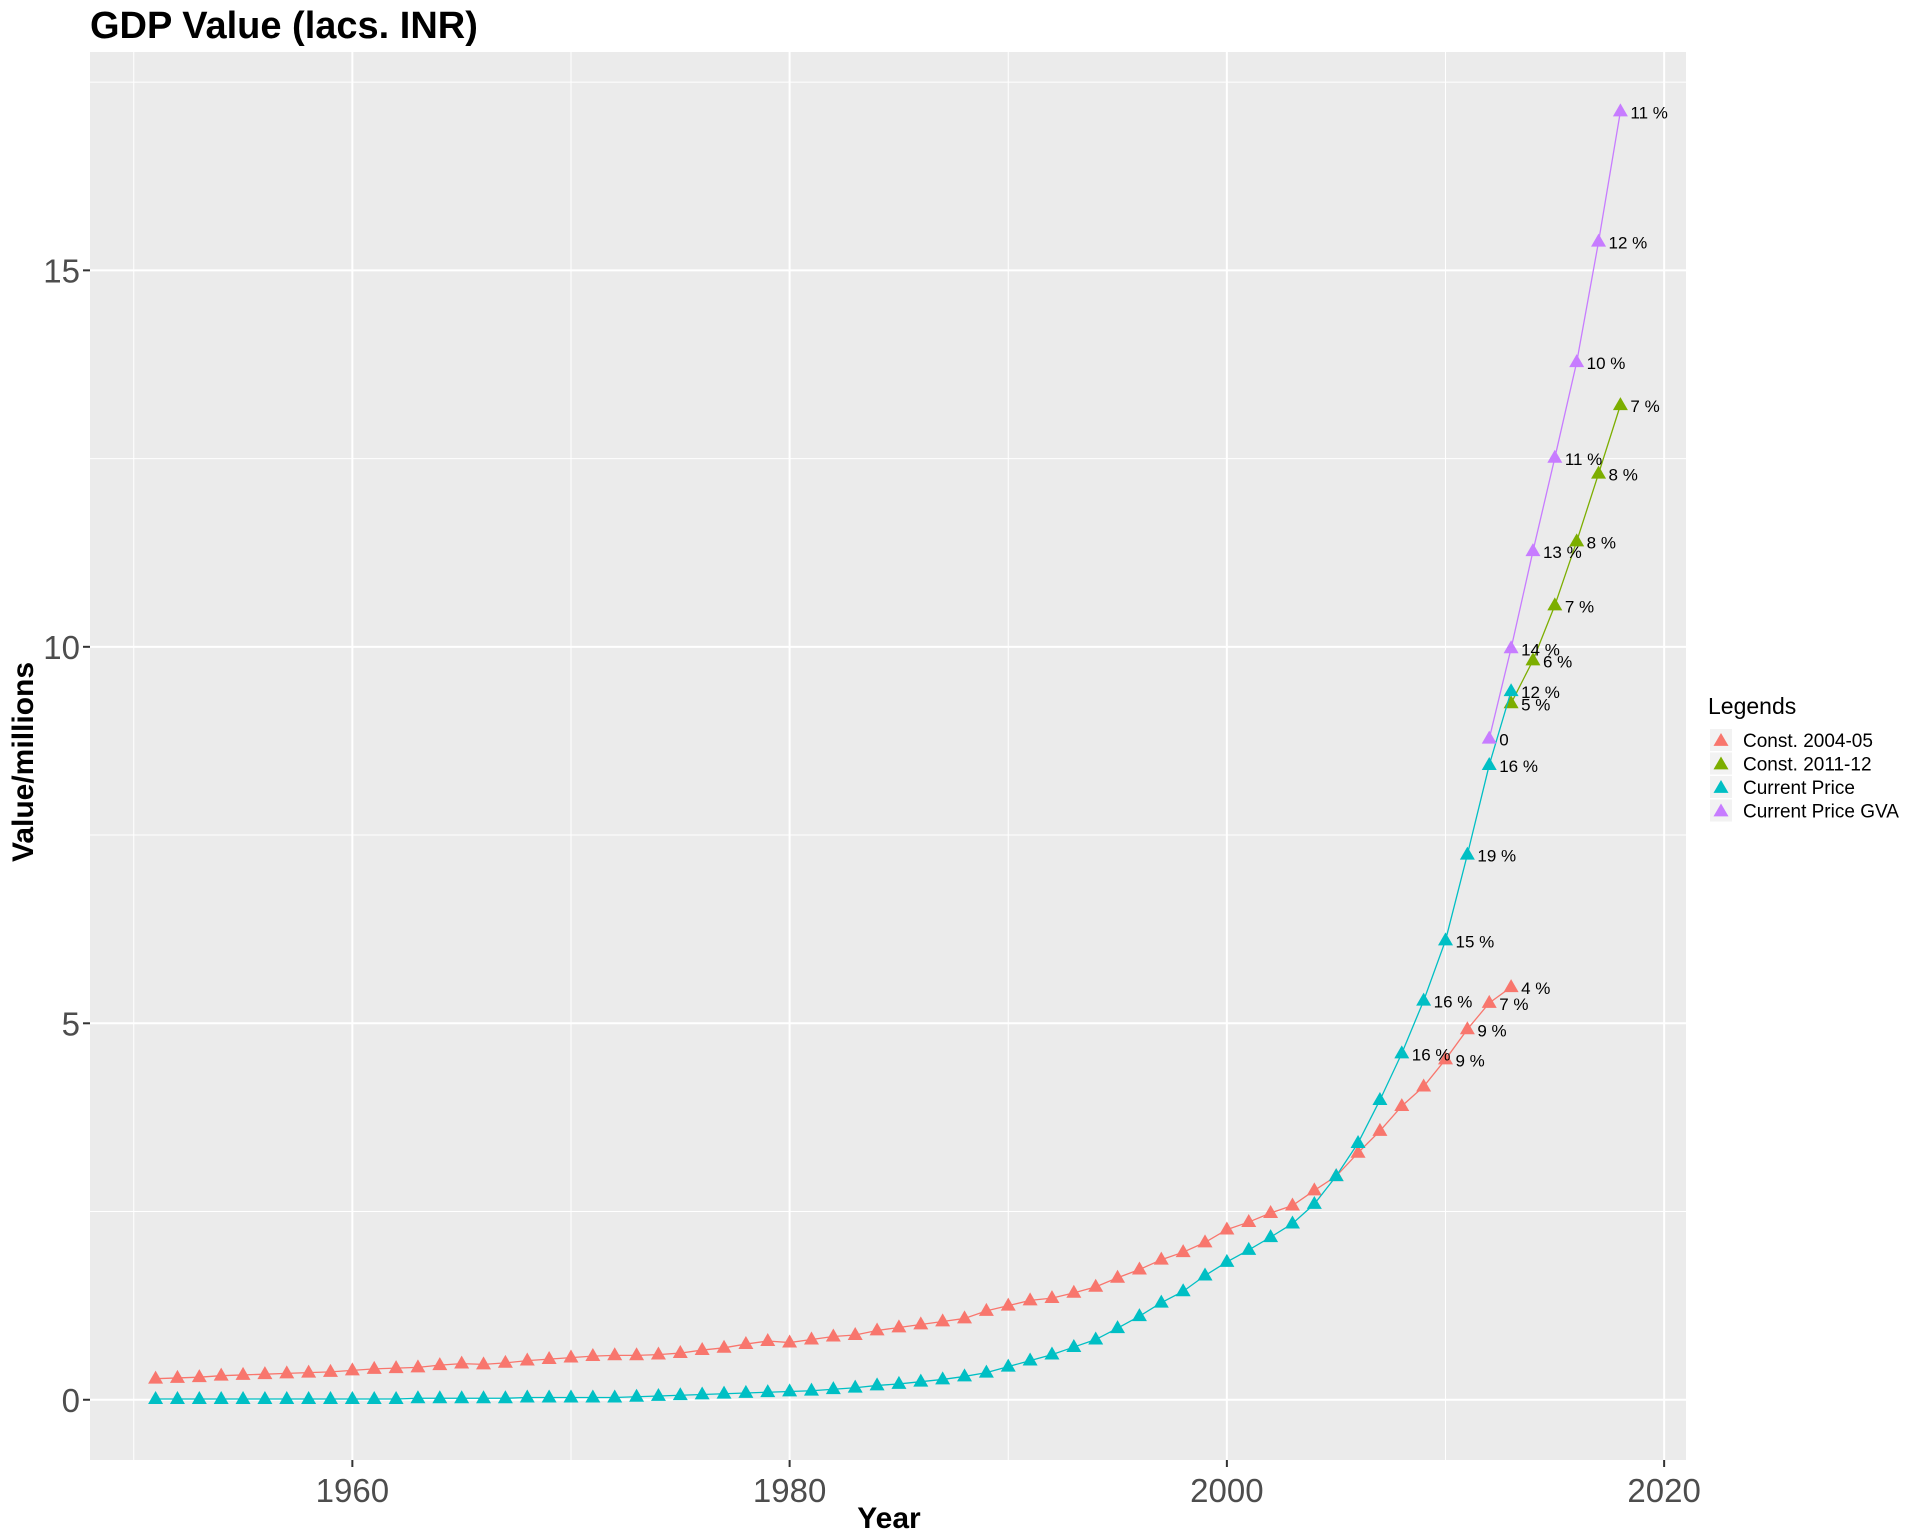 This screenshot has height=1536, width=1920. Describe the element at coordinates (889, 1518) in the screenshot. I see `x-axis-title: Year` at that location.